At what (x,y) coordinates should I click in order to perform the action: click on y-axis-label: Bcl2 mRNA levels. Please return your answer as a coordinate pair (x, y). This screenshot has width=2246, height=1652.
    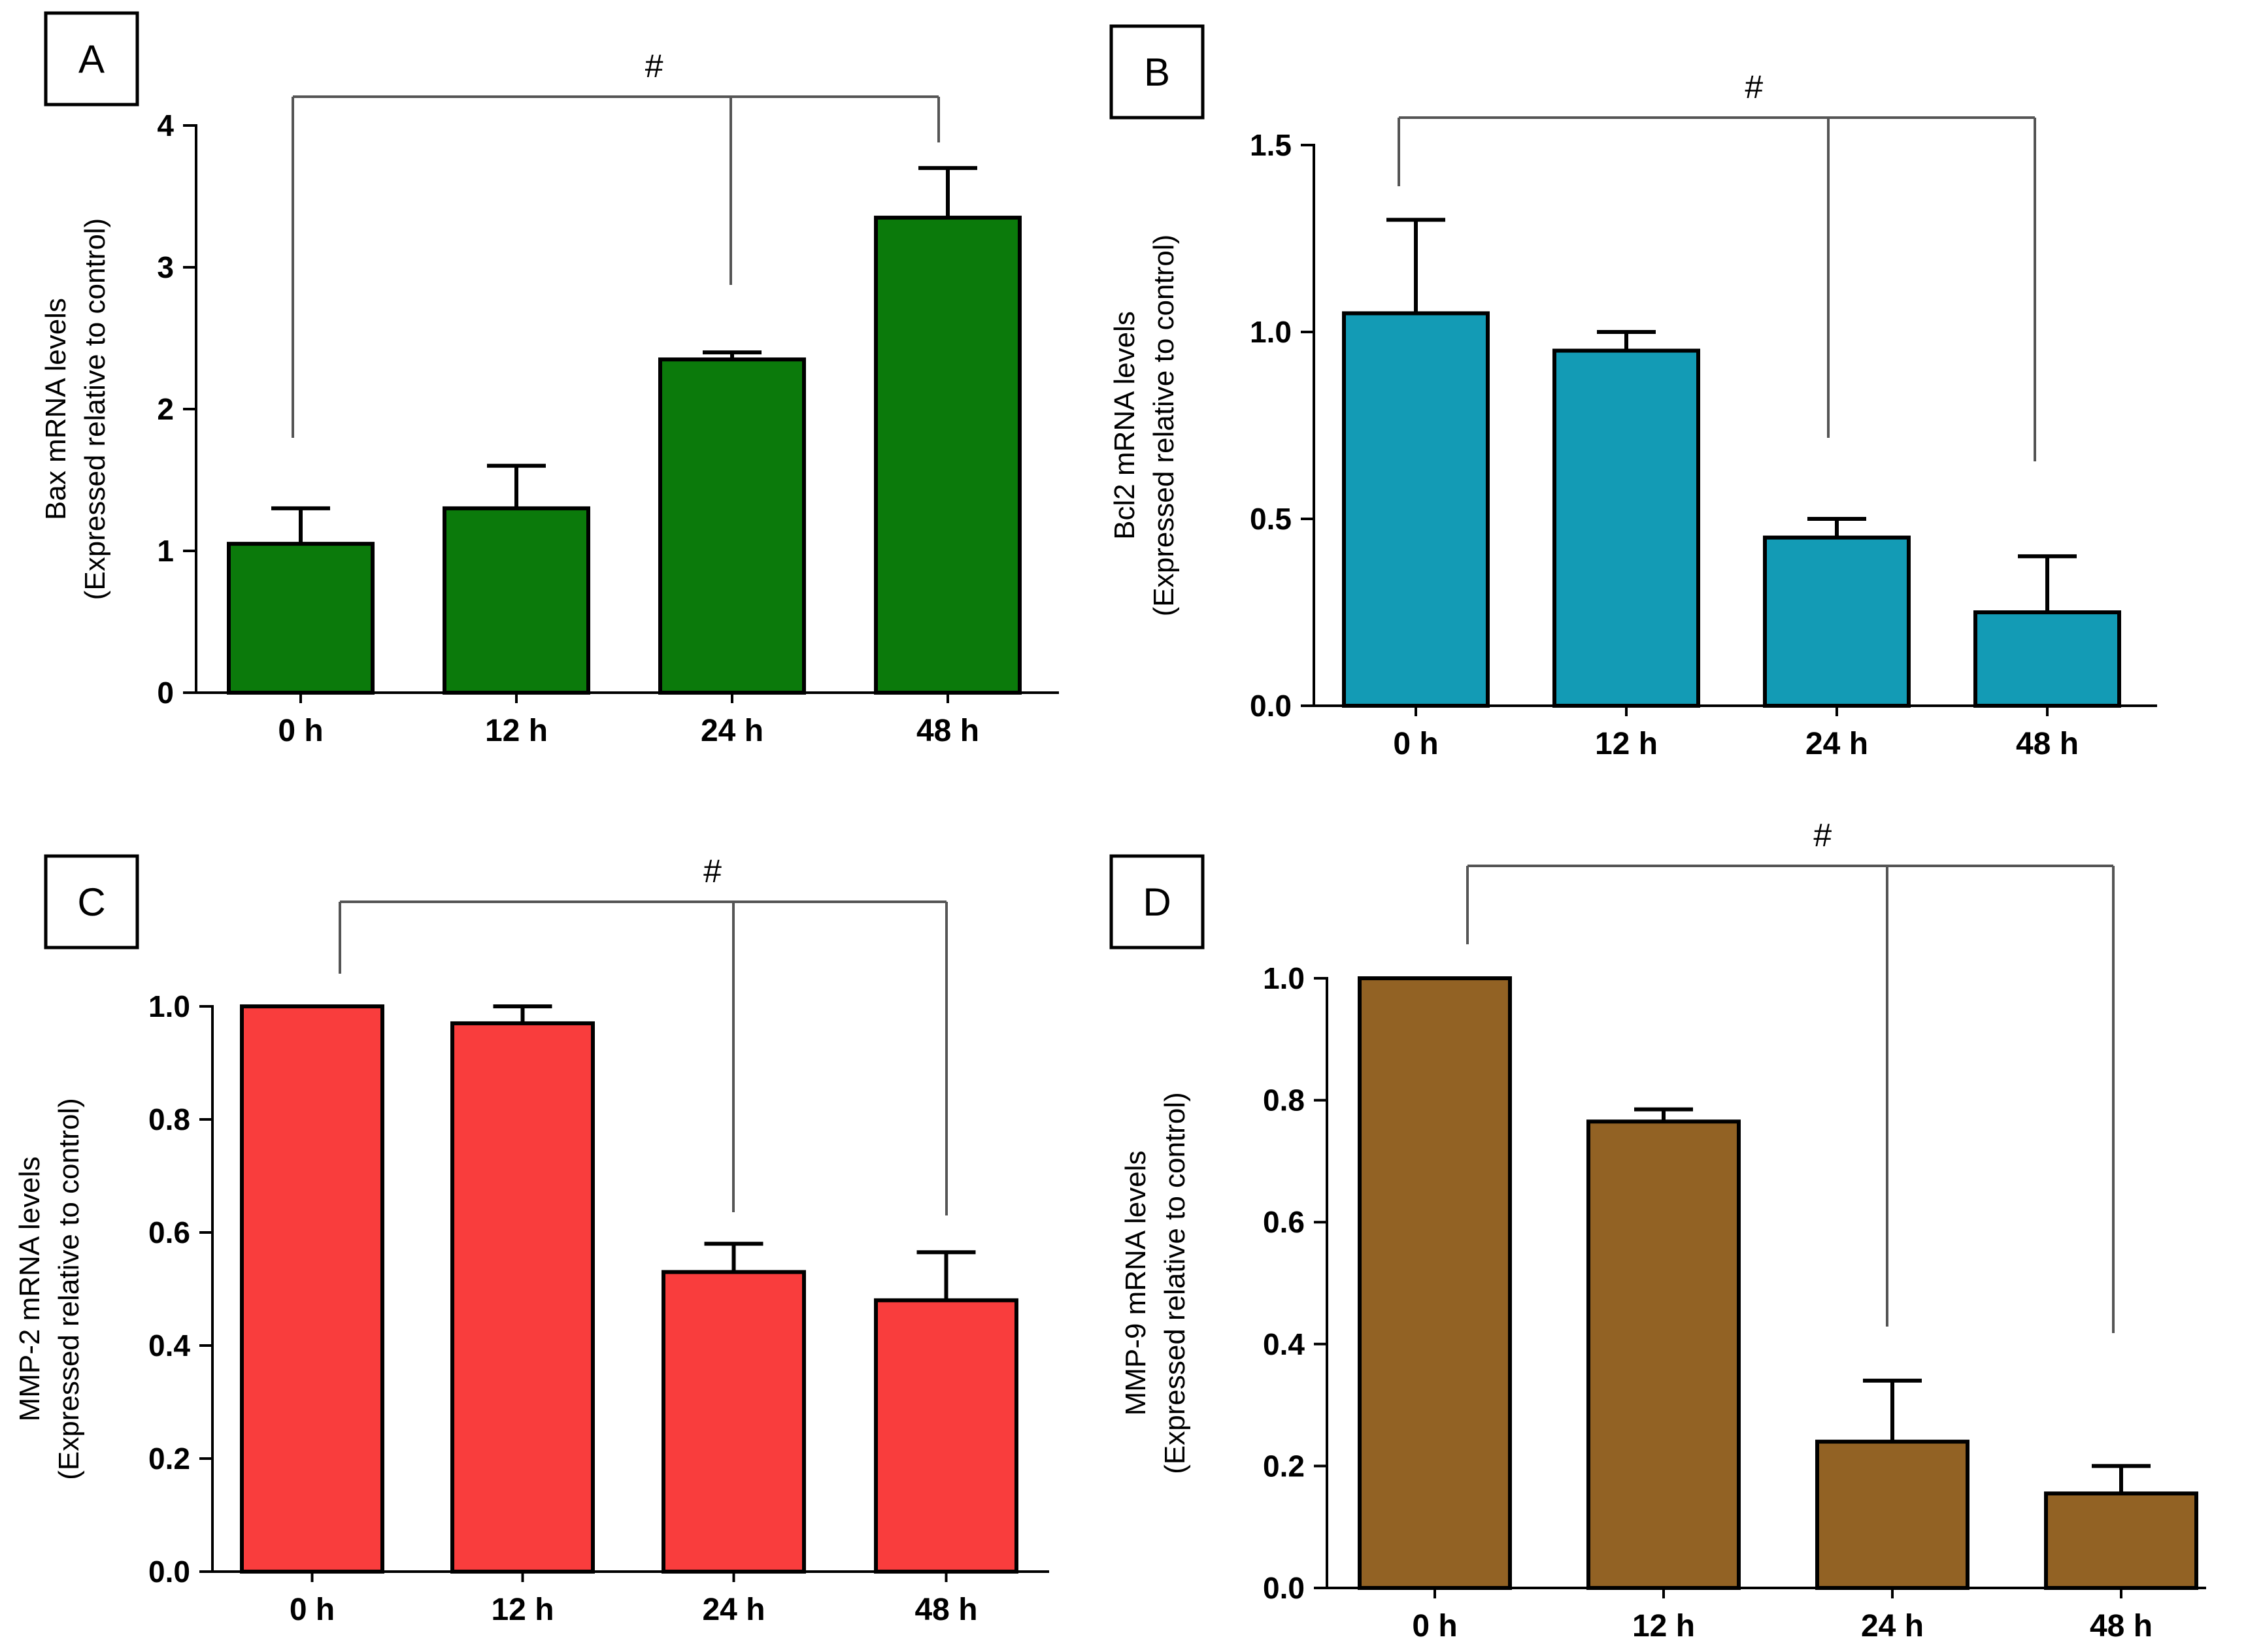
    Looking at the image, I should click on (1125, 426).